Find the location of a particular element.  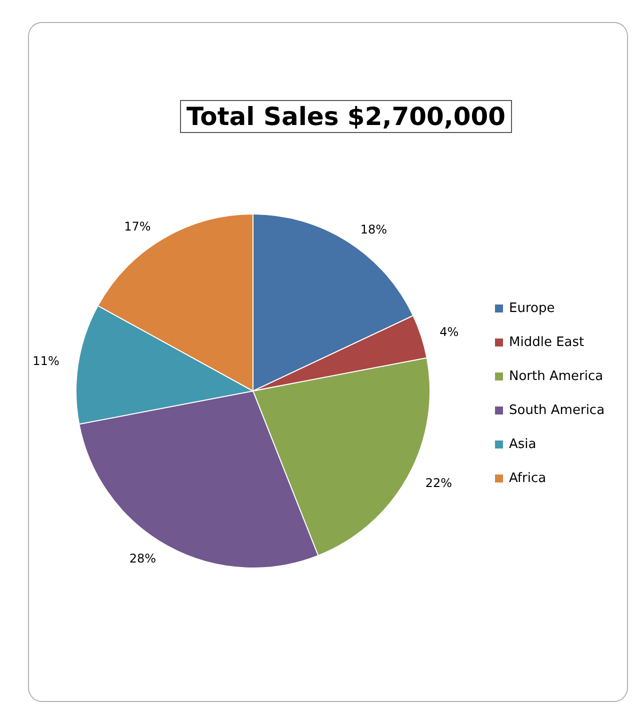

legend-label: Europe is located at coordinates (532, 308).